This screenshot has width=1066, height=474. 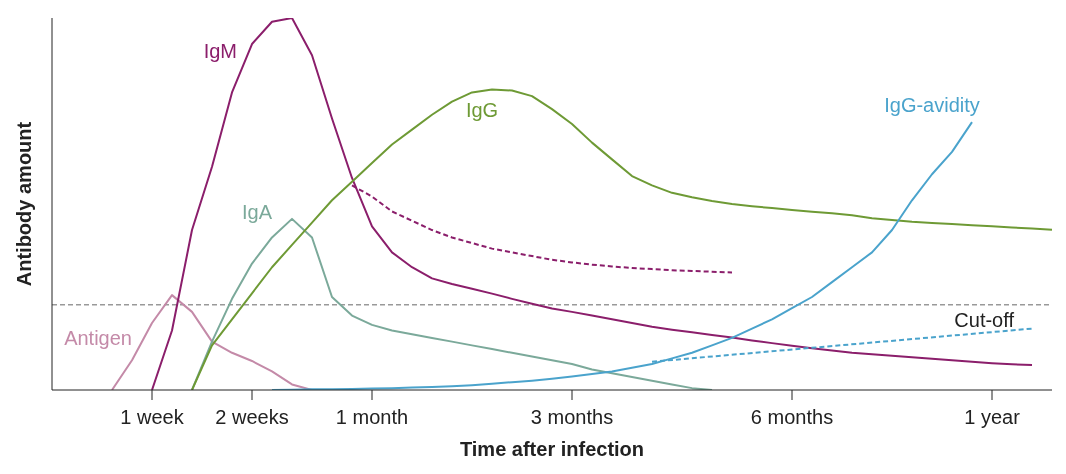 I want to click on series-label: IgA, so click(x=257, y=211).